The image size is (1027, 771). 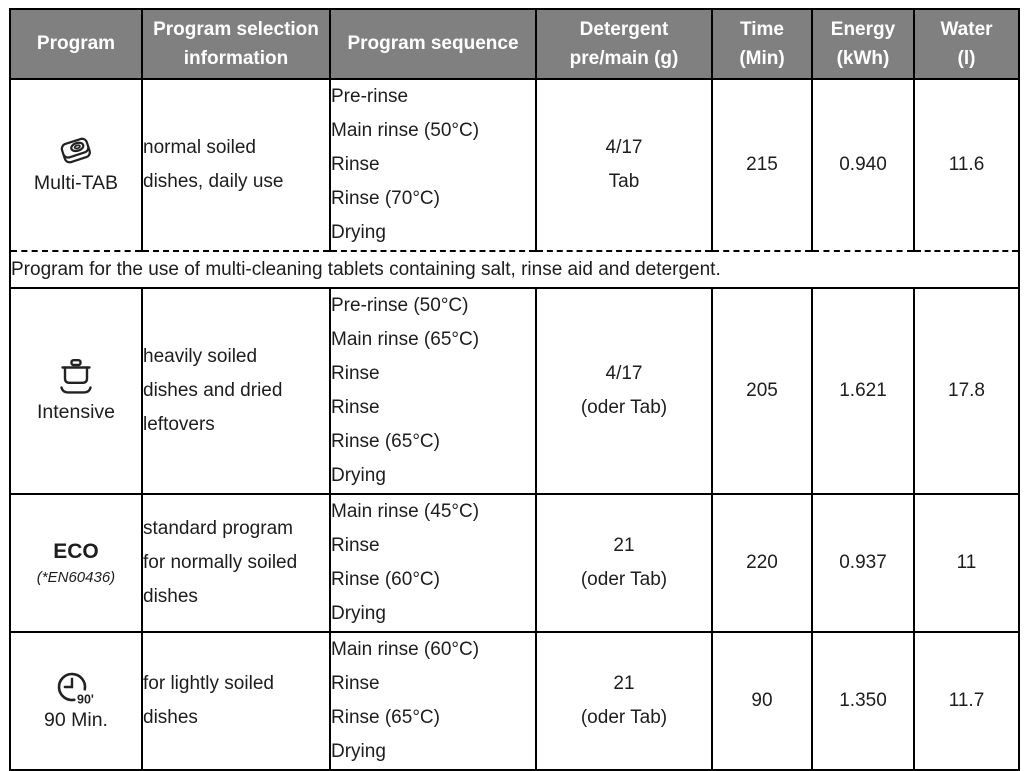 I want to click on program-cell-90min: 90' 90 Min., so click(x=76, y=701).